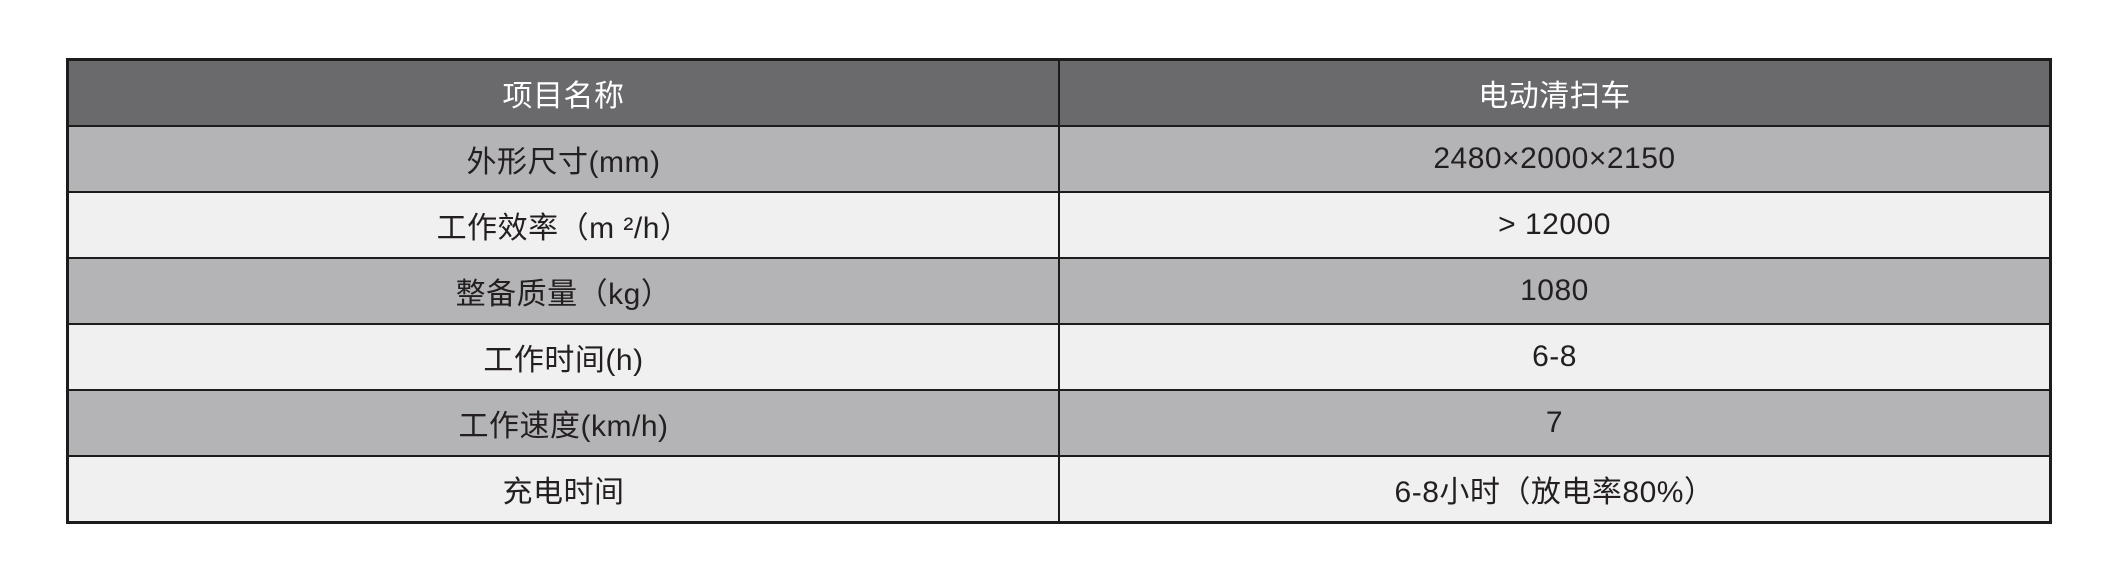 The width and height of the screenshot is (2106, 580). Describe the element at coordinates (563, 489) in the screenshot. I see `spec-label-charge-time: 充电时间` at that location.